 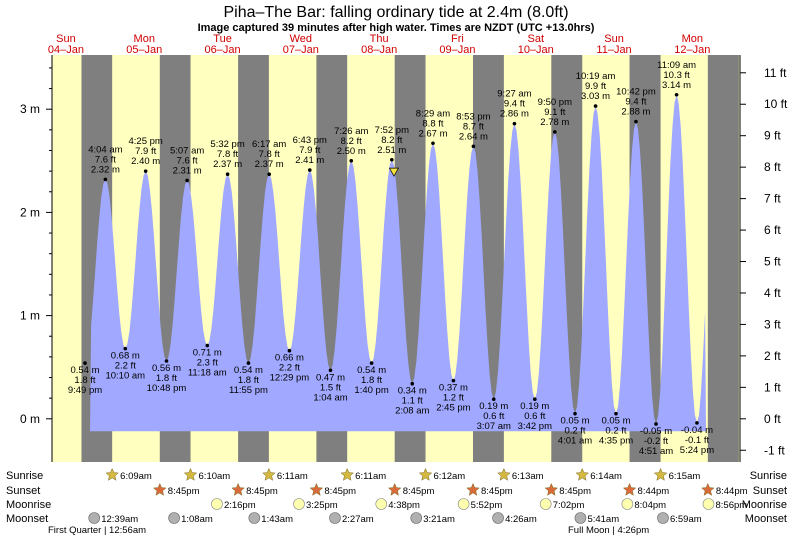 What do you see at coordinates (555, 102) in the screenshot?
I see `high-tide-label: 9:50 pm` at bounding box center [555, 102].